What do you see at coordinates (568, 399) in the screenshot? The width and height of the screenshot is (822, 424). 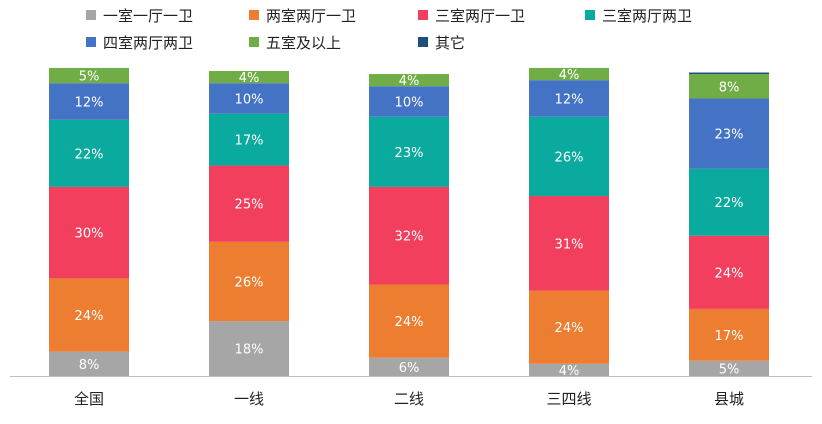 I see `x-tick-label: 三四线` at bounding box center [568, 399].